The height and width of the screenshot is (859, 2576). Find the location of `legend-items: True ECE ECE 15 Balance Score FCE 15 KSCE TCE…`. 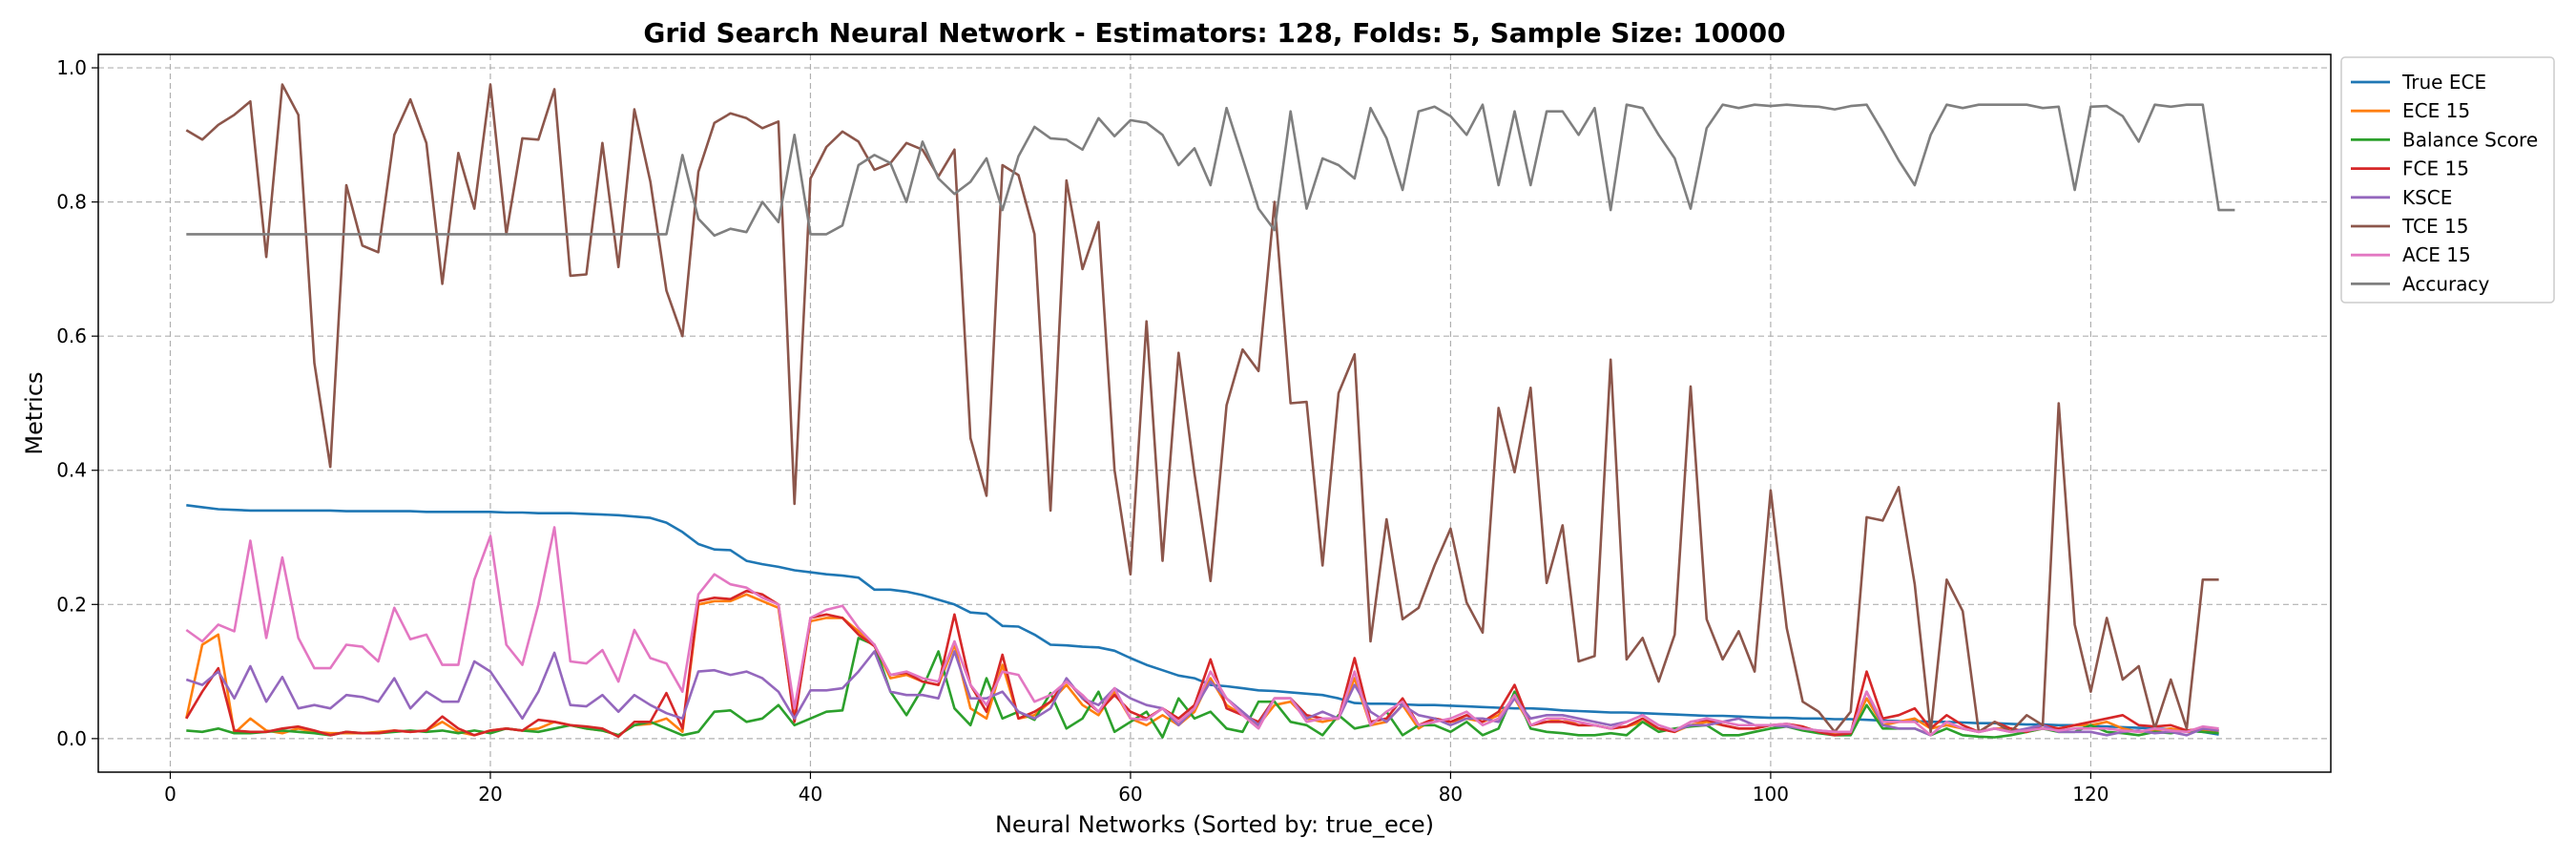

legend-items: True ECE ECE 15 Balance Score FCE 15 KSCE TCE… is located at coordinates (2444, 183).